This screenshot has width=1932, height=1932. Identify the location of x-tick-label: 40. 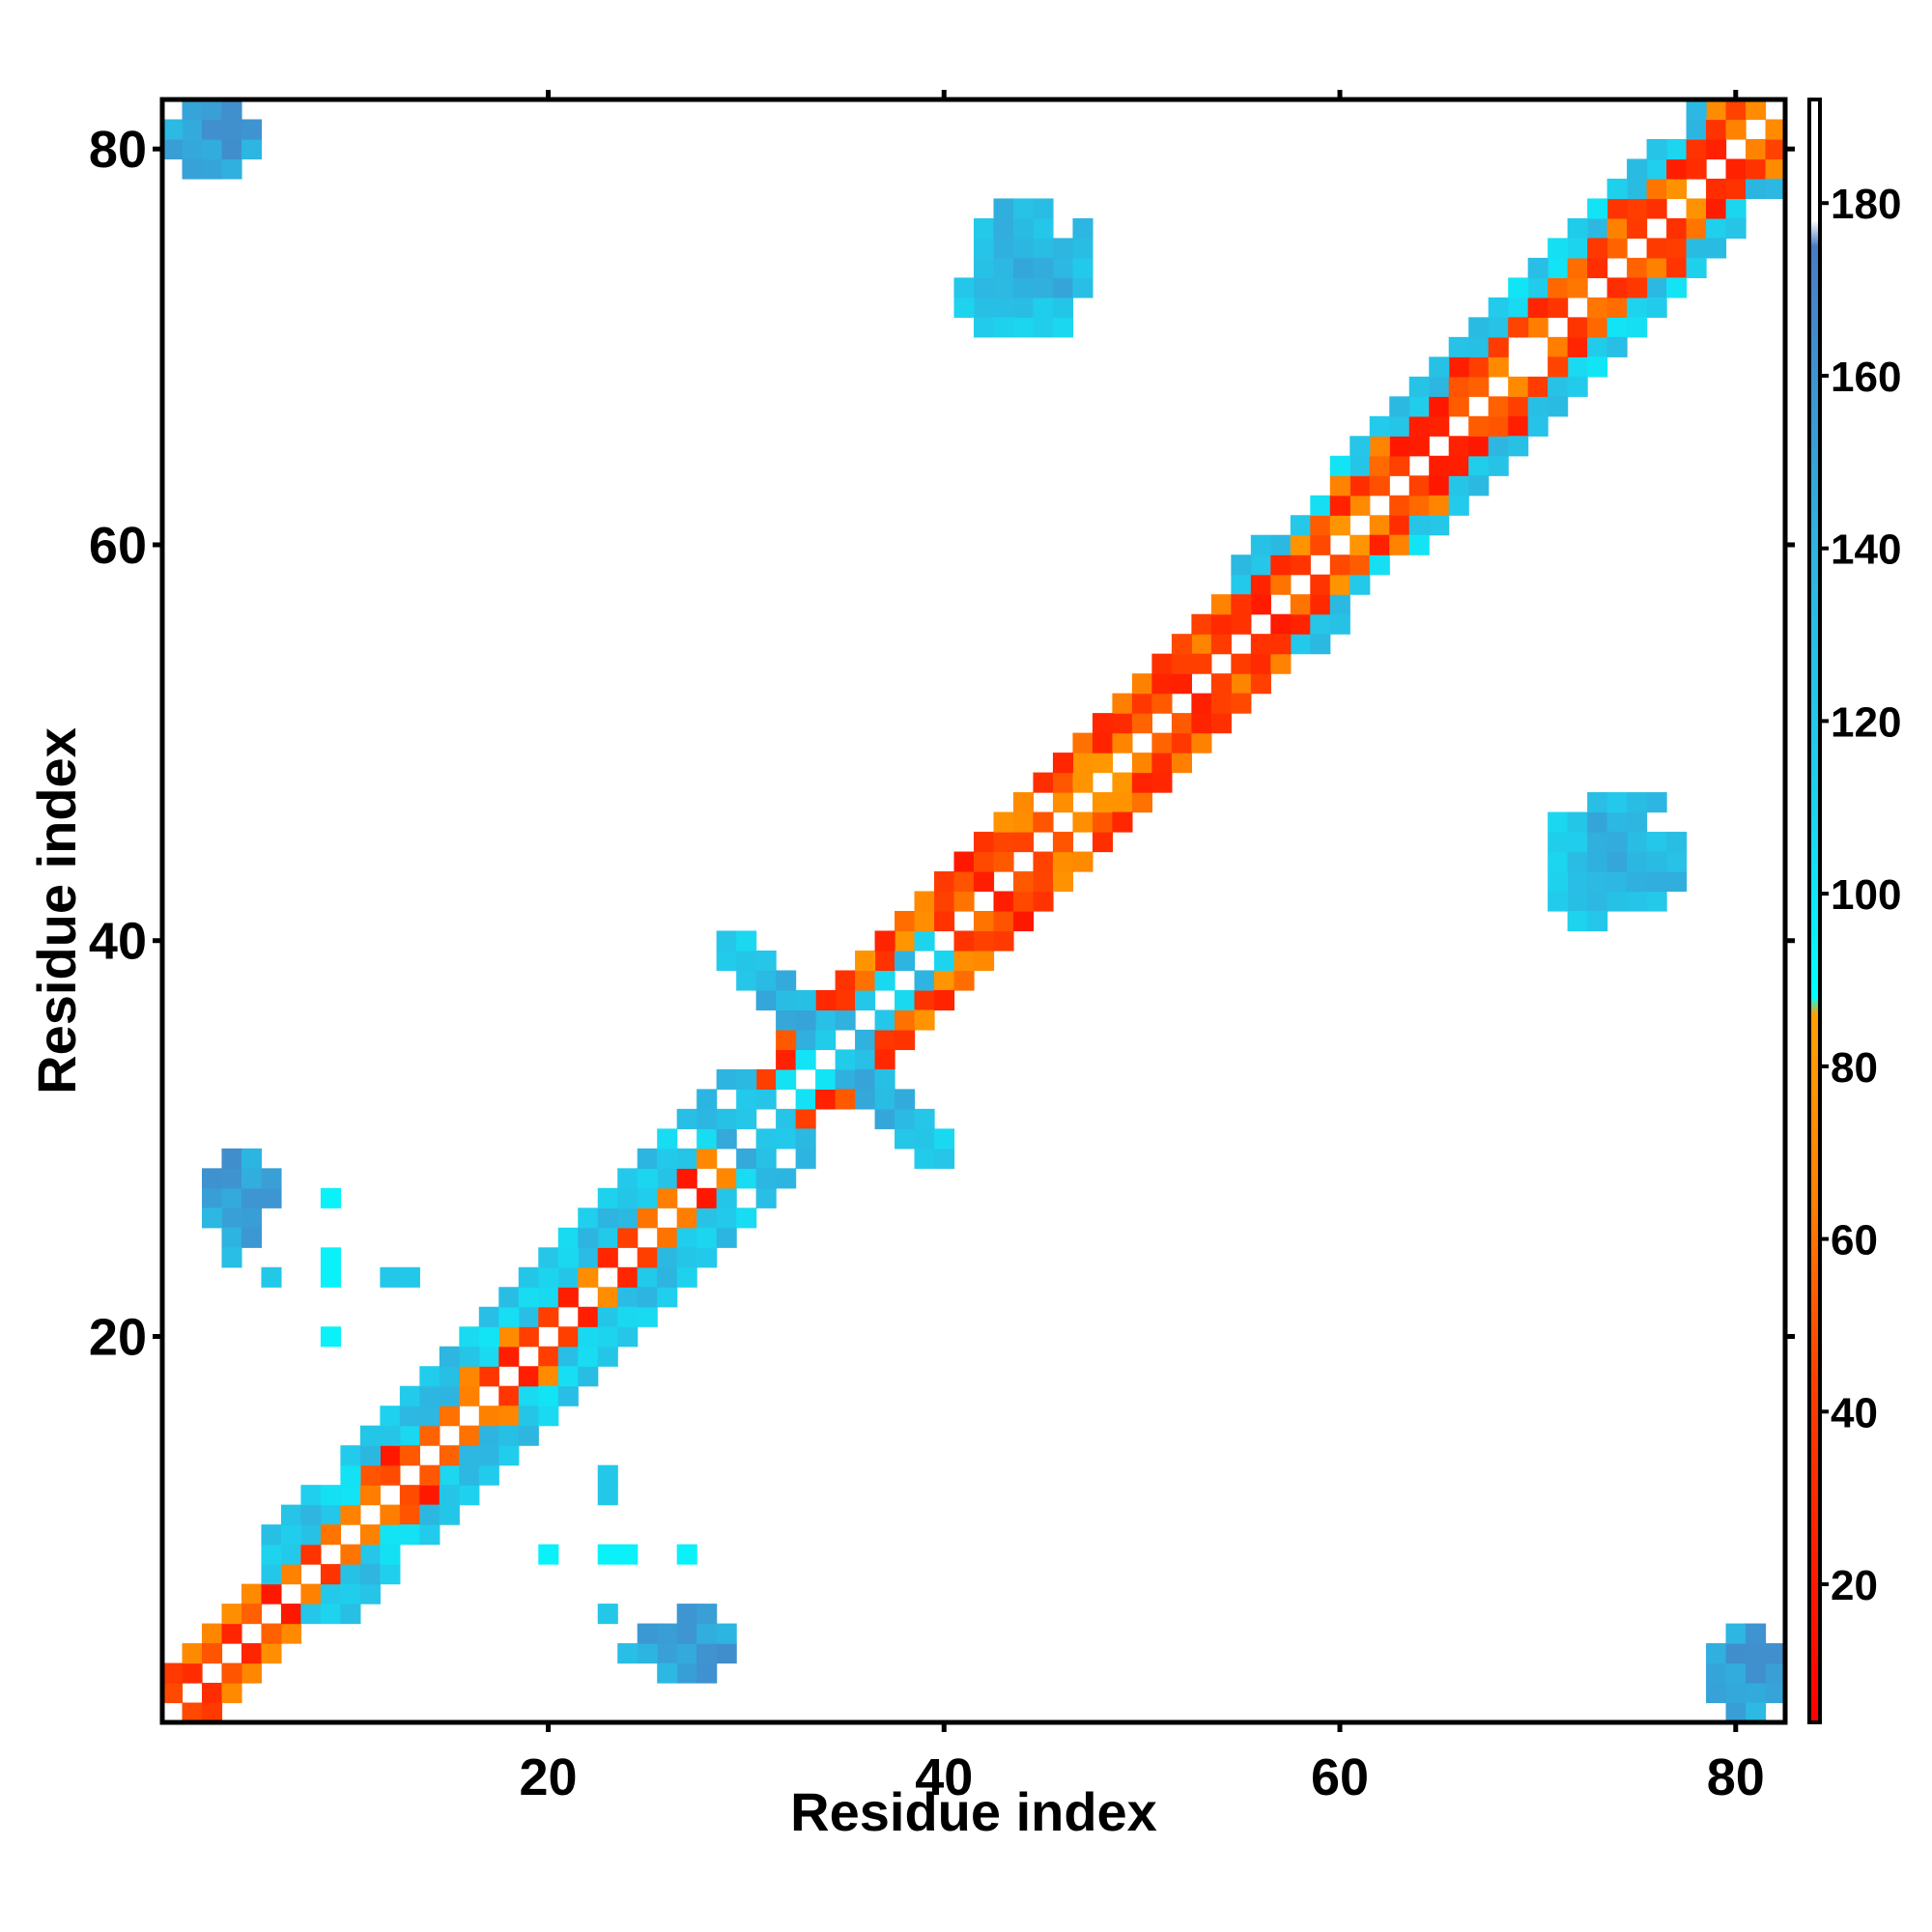
(944, 1777).